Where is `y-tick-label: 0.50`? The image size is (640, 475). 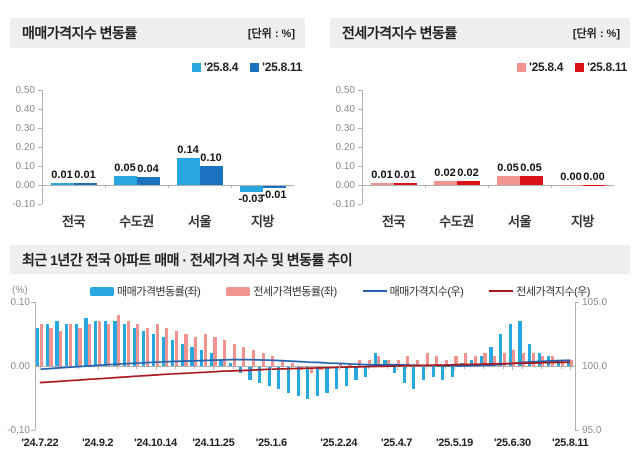 y-tick-label: 0.50 is located at coordinates (25, 90).